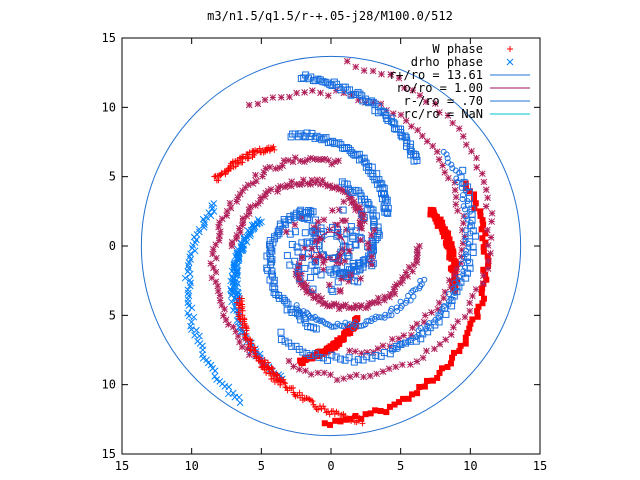 The width and height of the screenshot is (640, 480). Describe the element at coordinates (540, 466) in the screenshot. I see `x-tick-label: 15` at that location.